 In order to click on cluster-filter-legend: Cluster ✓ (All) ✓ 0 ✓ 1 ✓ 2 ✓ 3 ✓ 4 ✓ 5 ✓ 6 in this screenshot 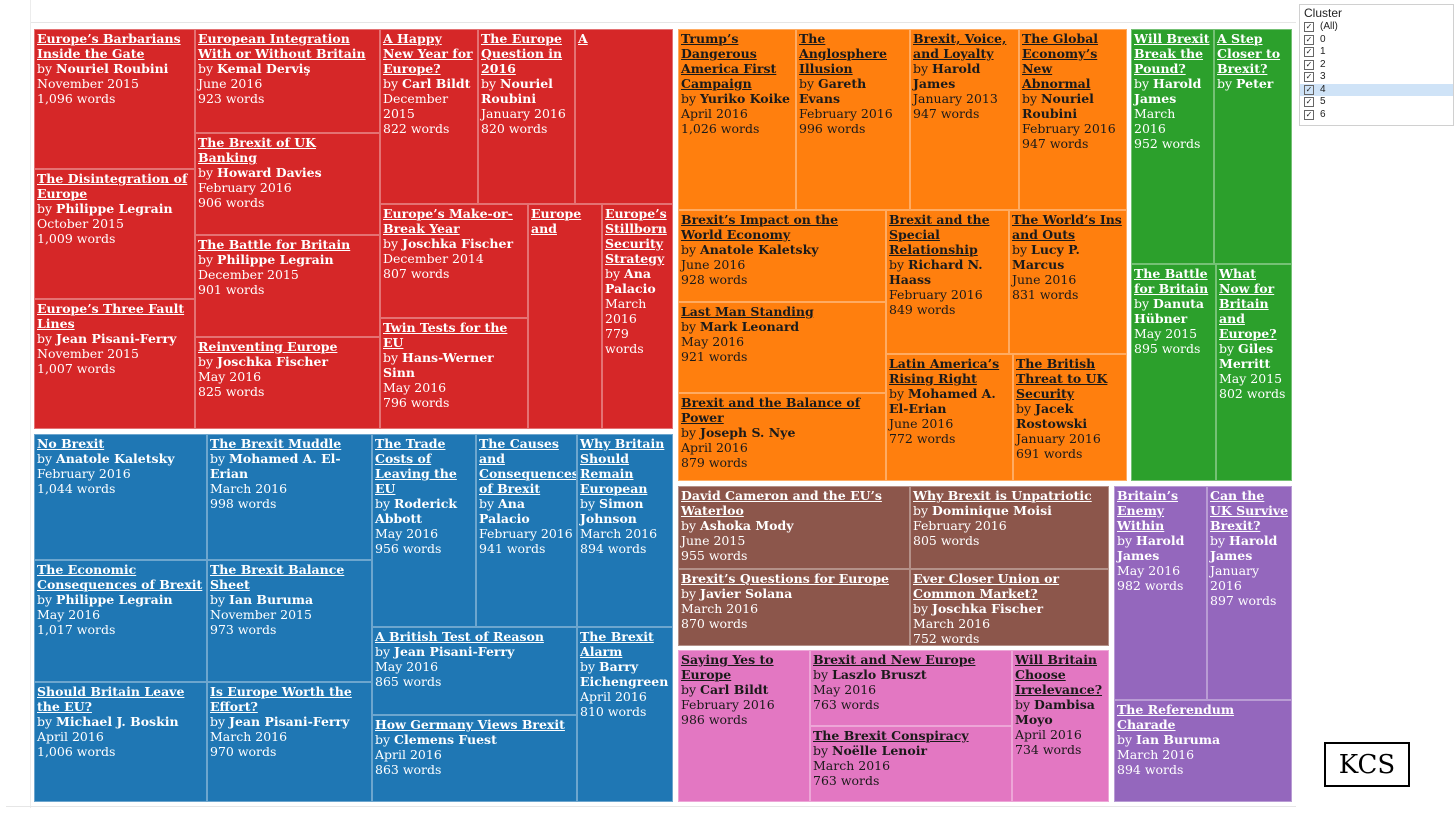, I will do `click(1376, 65)`.